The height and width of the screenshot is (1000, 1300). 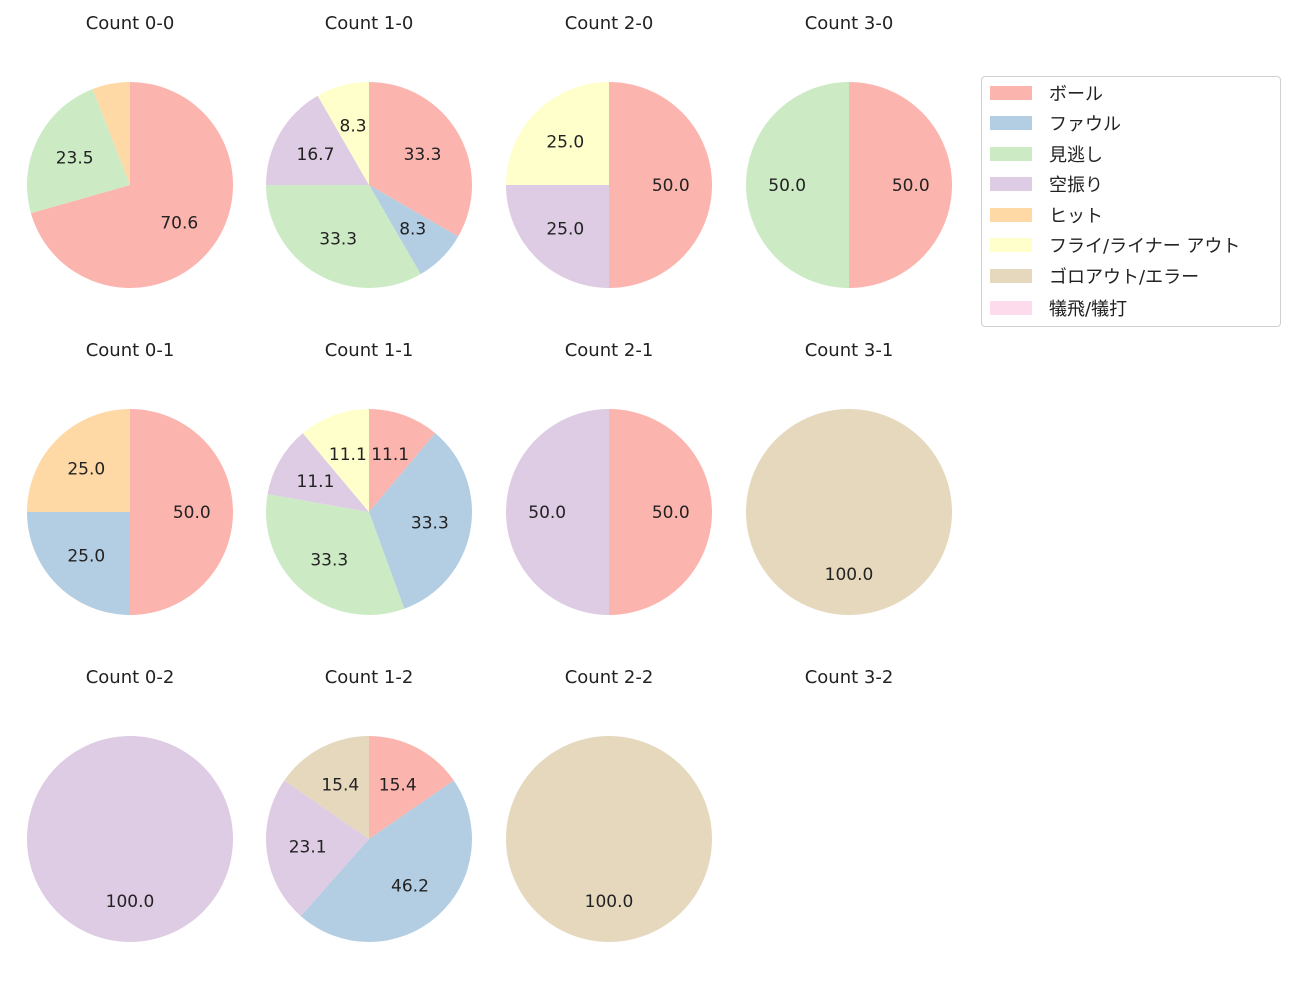 I want to click on legend-label: ヒット, so click(x=1076, y=216).